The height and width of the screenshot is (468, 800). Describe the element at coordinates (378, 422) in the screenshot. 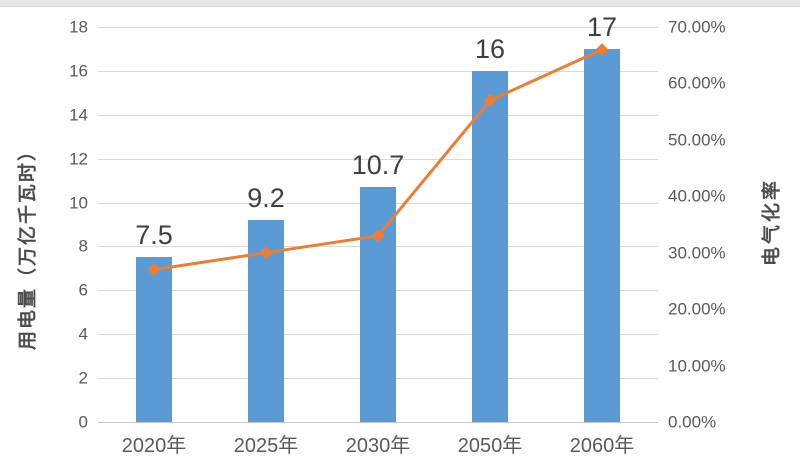

I see `x-axis-line` at that location.